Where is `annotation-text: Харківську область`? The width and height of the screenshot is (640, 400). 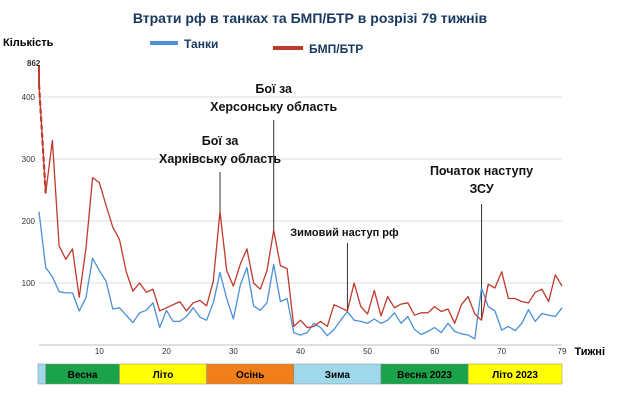 annotation-text: Харківську область is located at coordinates (220, 159).